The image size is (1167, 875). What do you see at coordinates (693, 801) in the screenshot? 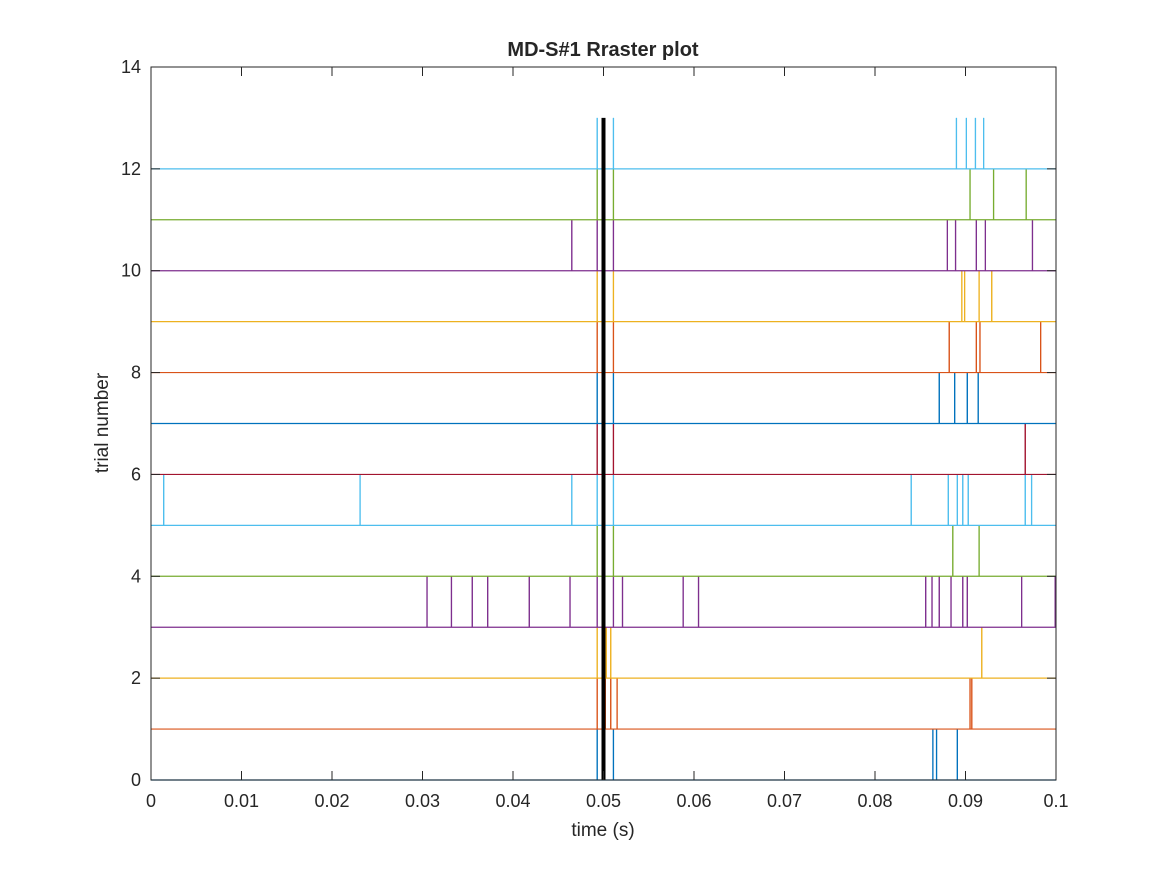
I see `x-tick-label: 0.06` at bounding box center [693, 801].